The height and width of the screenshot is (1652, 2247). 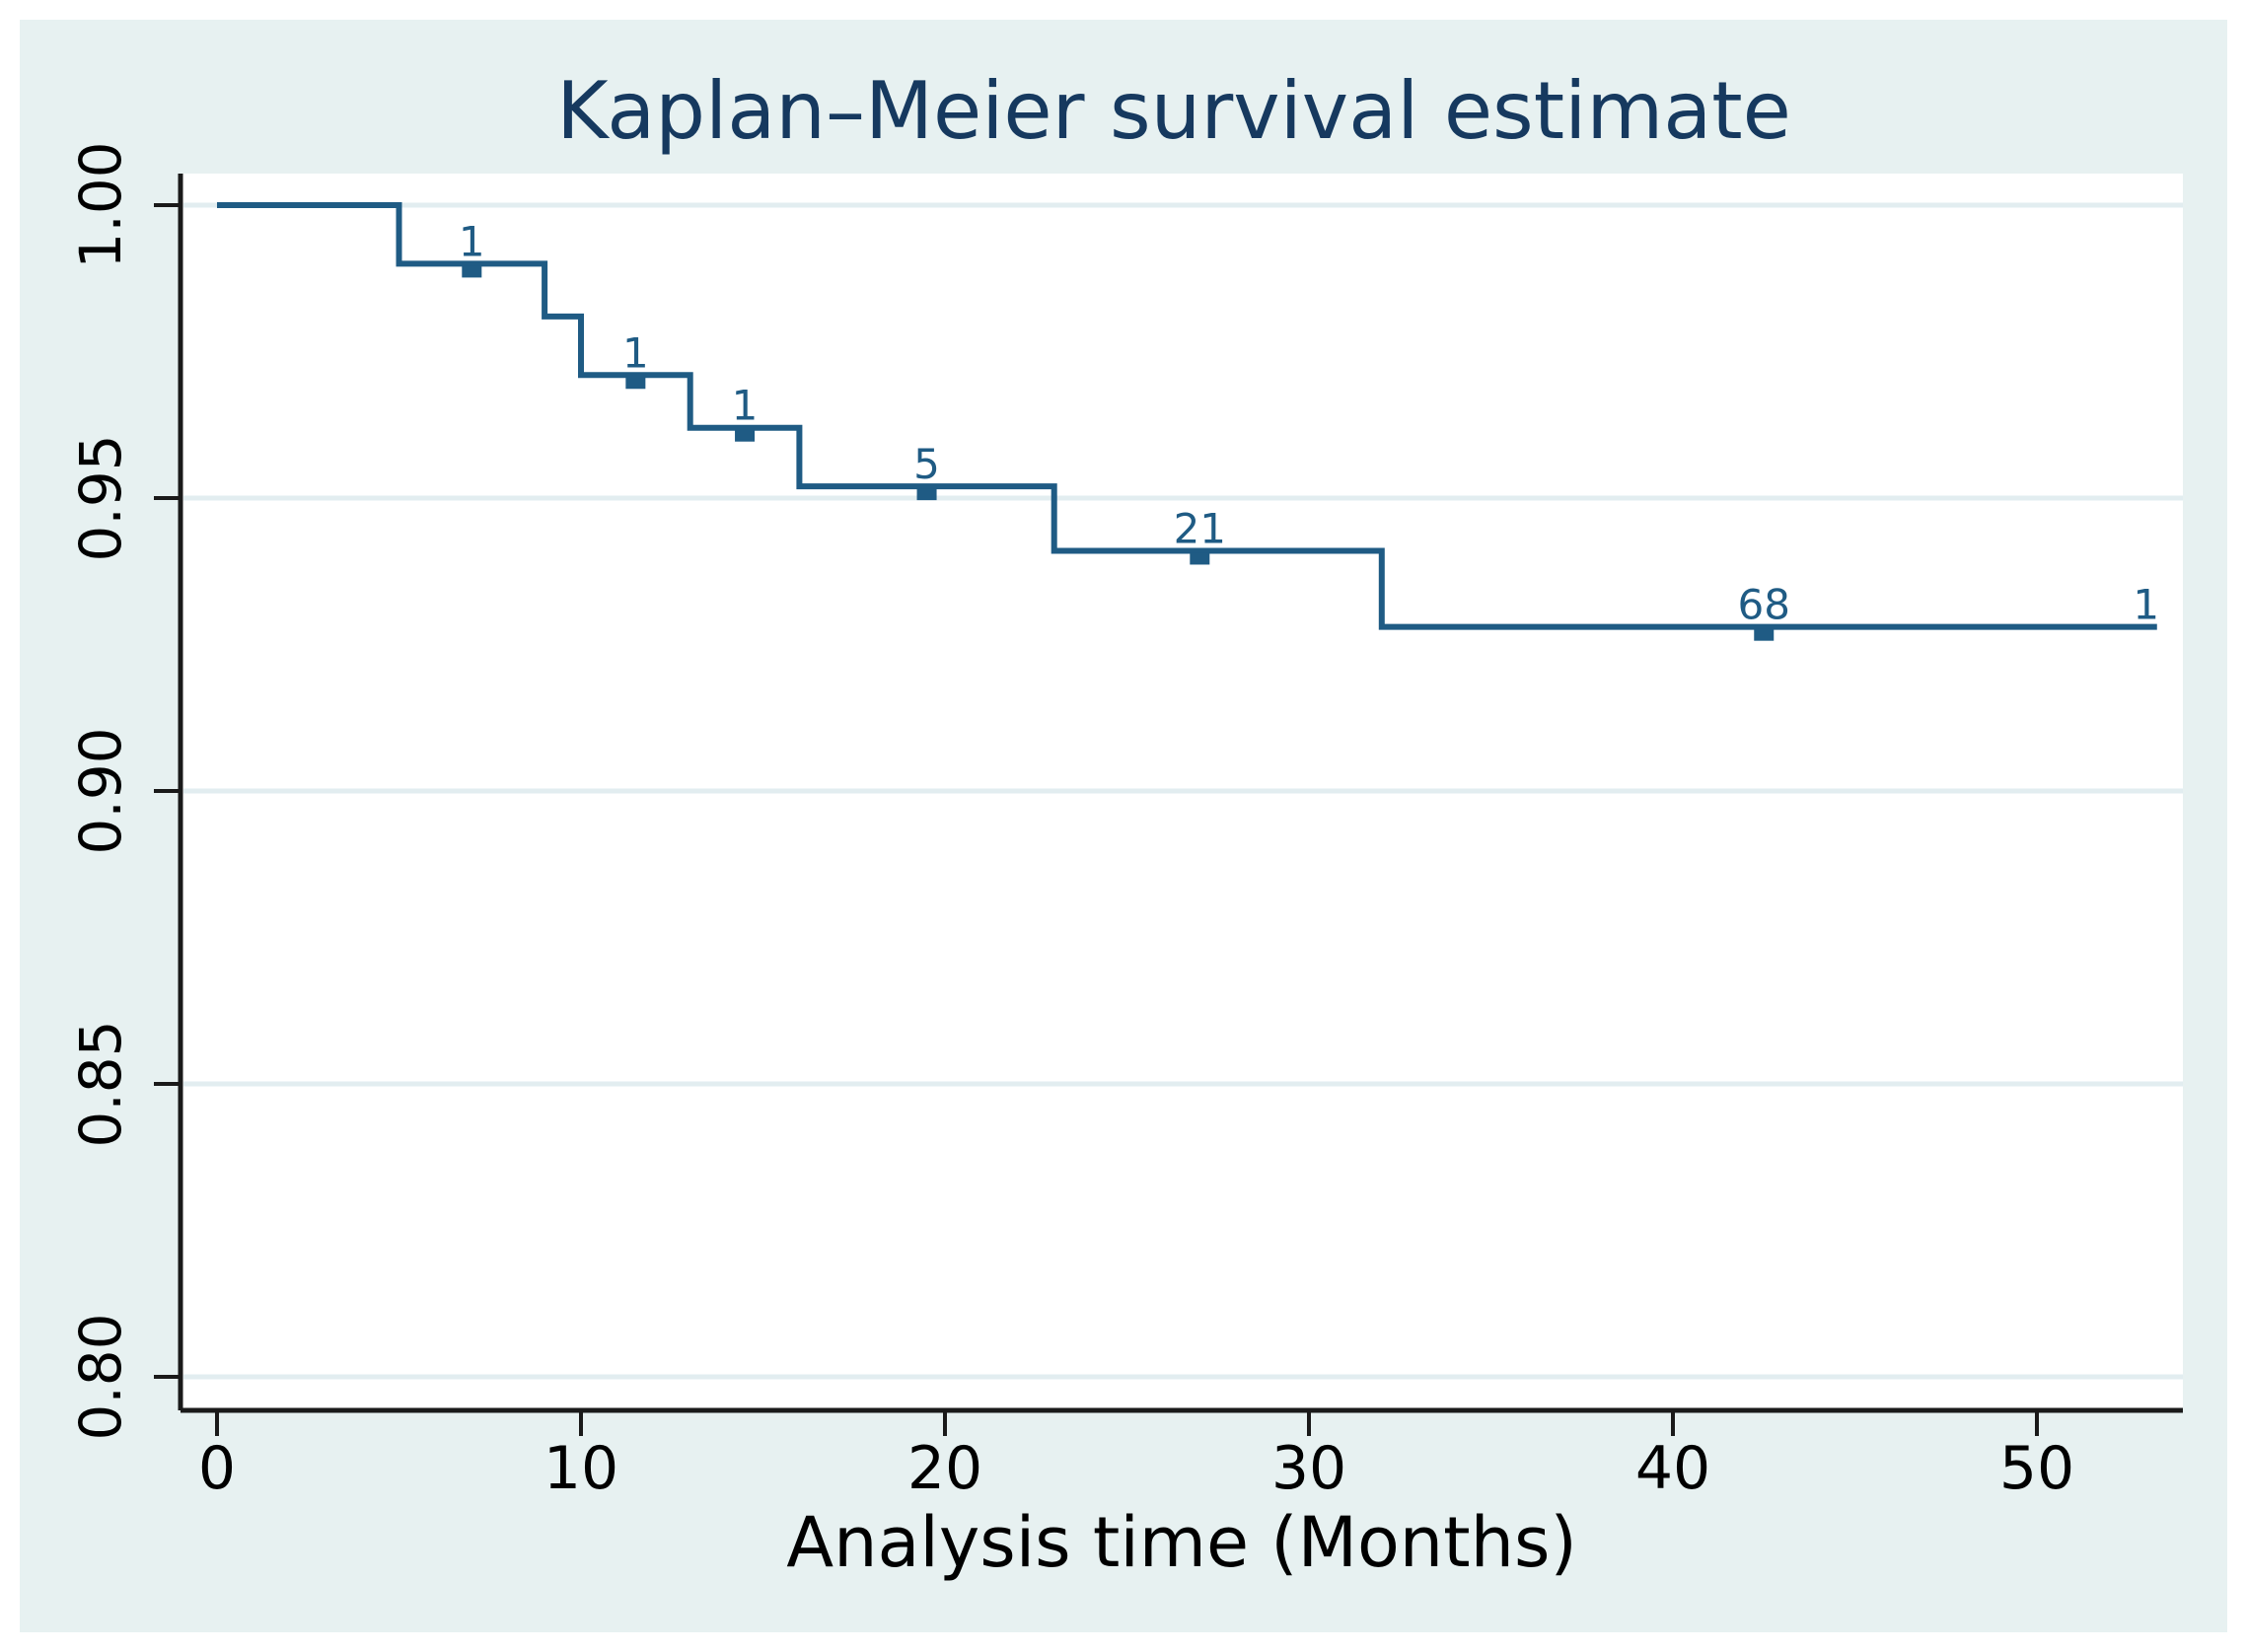 What do you see at coordinates (581, 1468) in the screenshot?
I see `x-tick-label: 10` at bounding box center [581, 1468].